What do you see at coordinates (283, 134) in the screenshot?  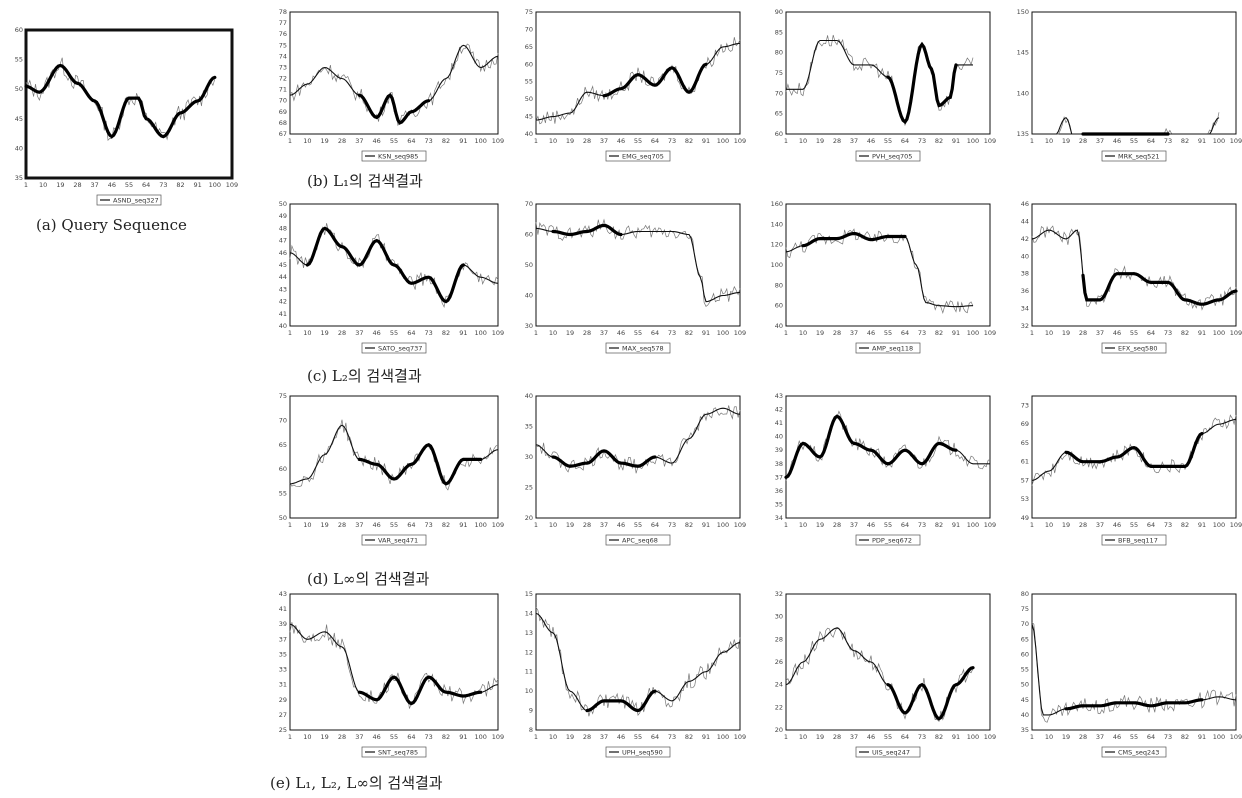 I see `y-tick-label: 67` at bounding box center [283, 134].